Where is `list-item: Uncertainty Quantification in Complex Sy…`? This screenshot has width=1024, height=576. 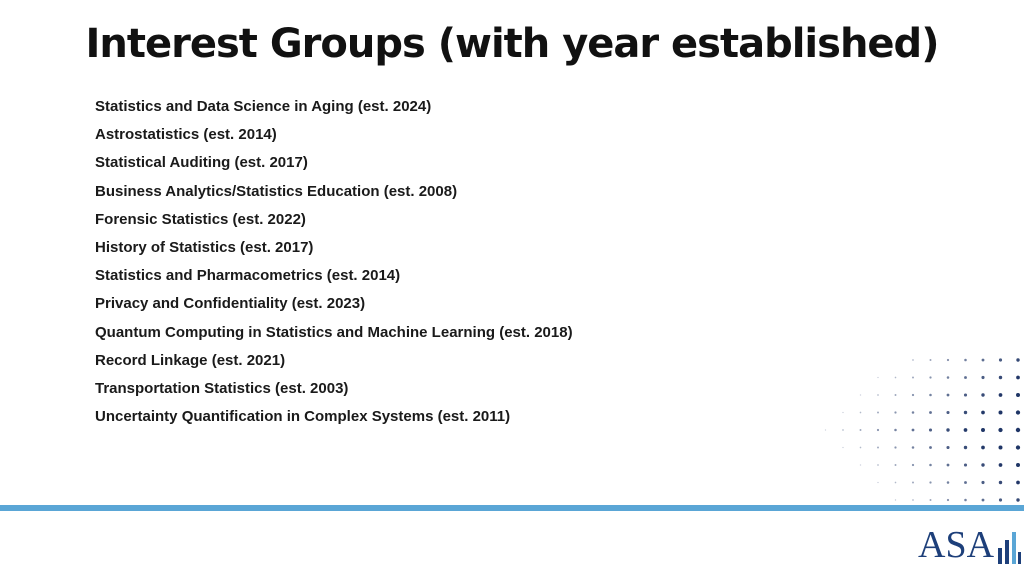 list-item: Uncertainty Quantification in Complex Sy… is located at coordinates (303, 417).